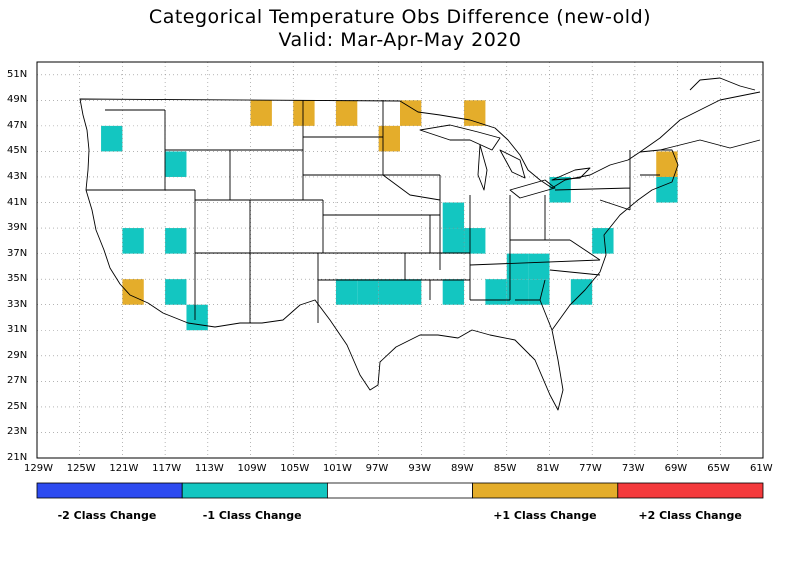 The height and width of the screenshot is (568, 800). I want to click on map-subtitle: Valid: Mar-Apr-May 2020, so click(400, 40).